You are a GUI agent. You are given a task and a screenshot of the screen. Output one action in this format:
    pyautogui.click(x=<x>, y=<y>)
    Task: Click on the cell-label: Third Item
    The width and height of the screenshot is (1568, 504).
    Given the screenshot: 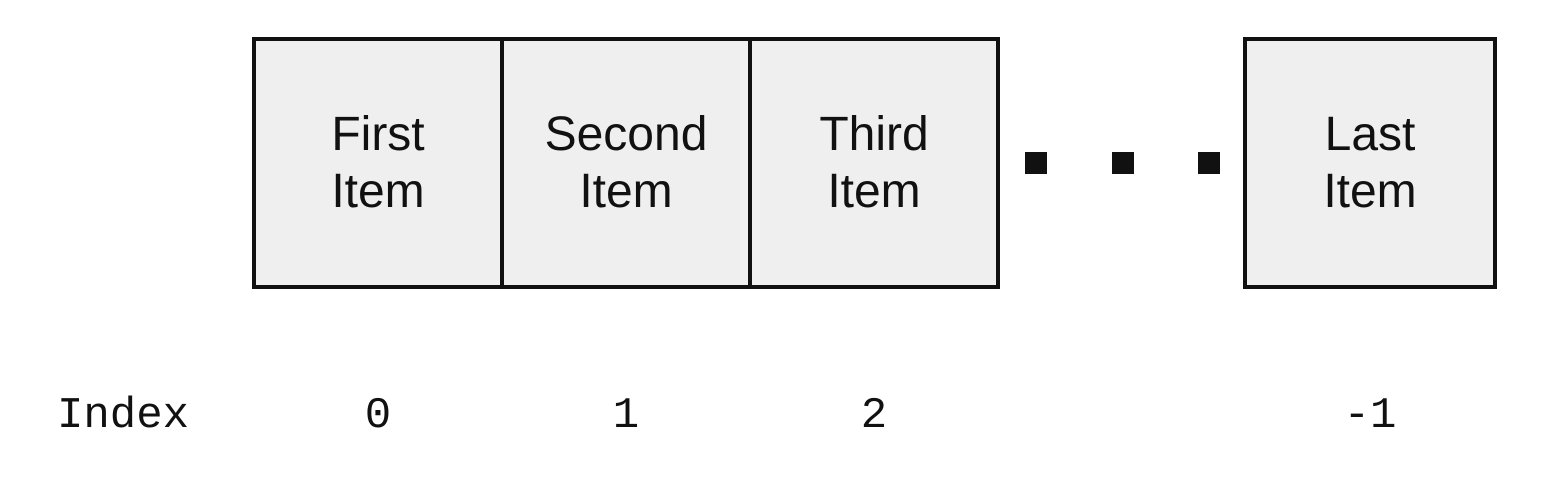 What is the action you would take?
    pyautogui.click(x=874, y=163)
    